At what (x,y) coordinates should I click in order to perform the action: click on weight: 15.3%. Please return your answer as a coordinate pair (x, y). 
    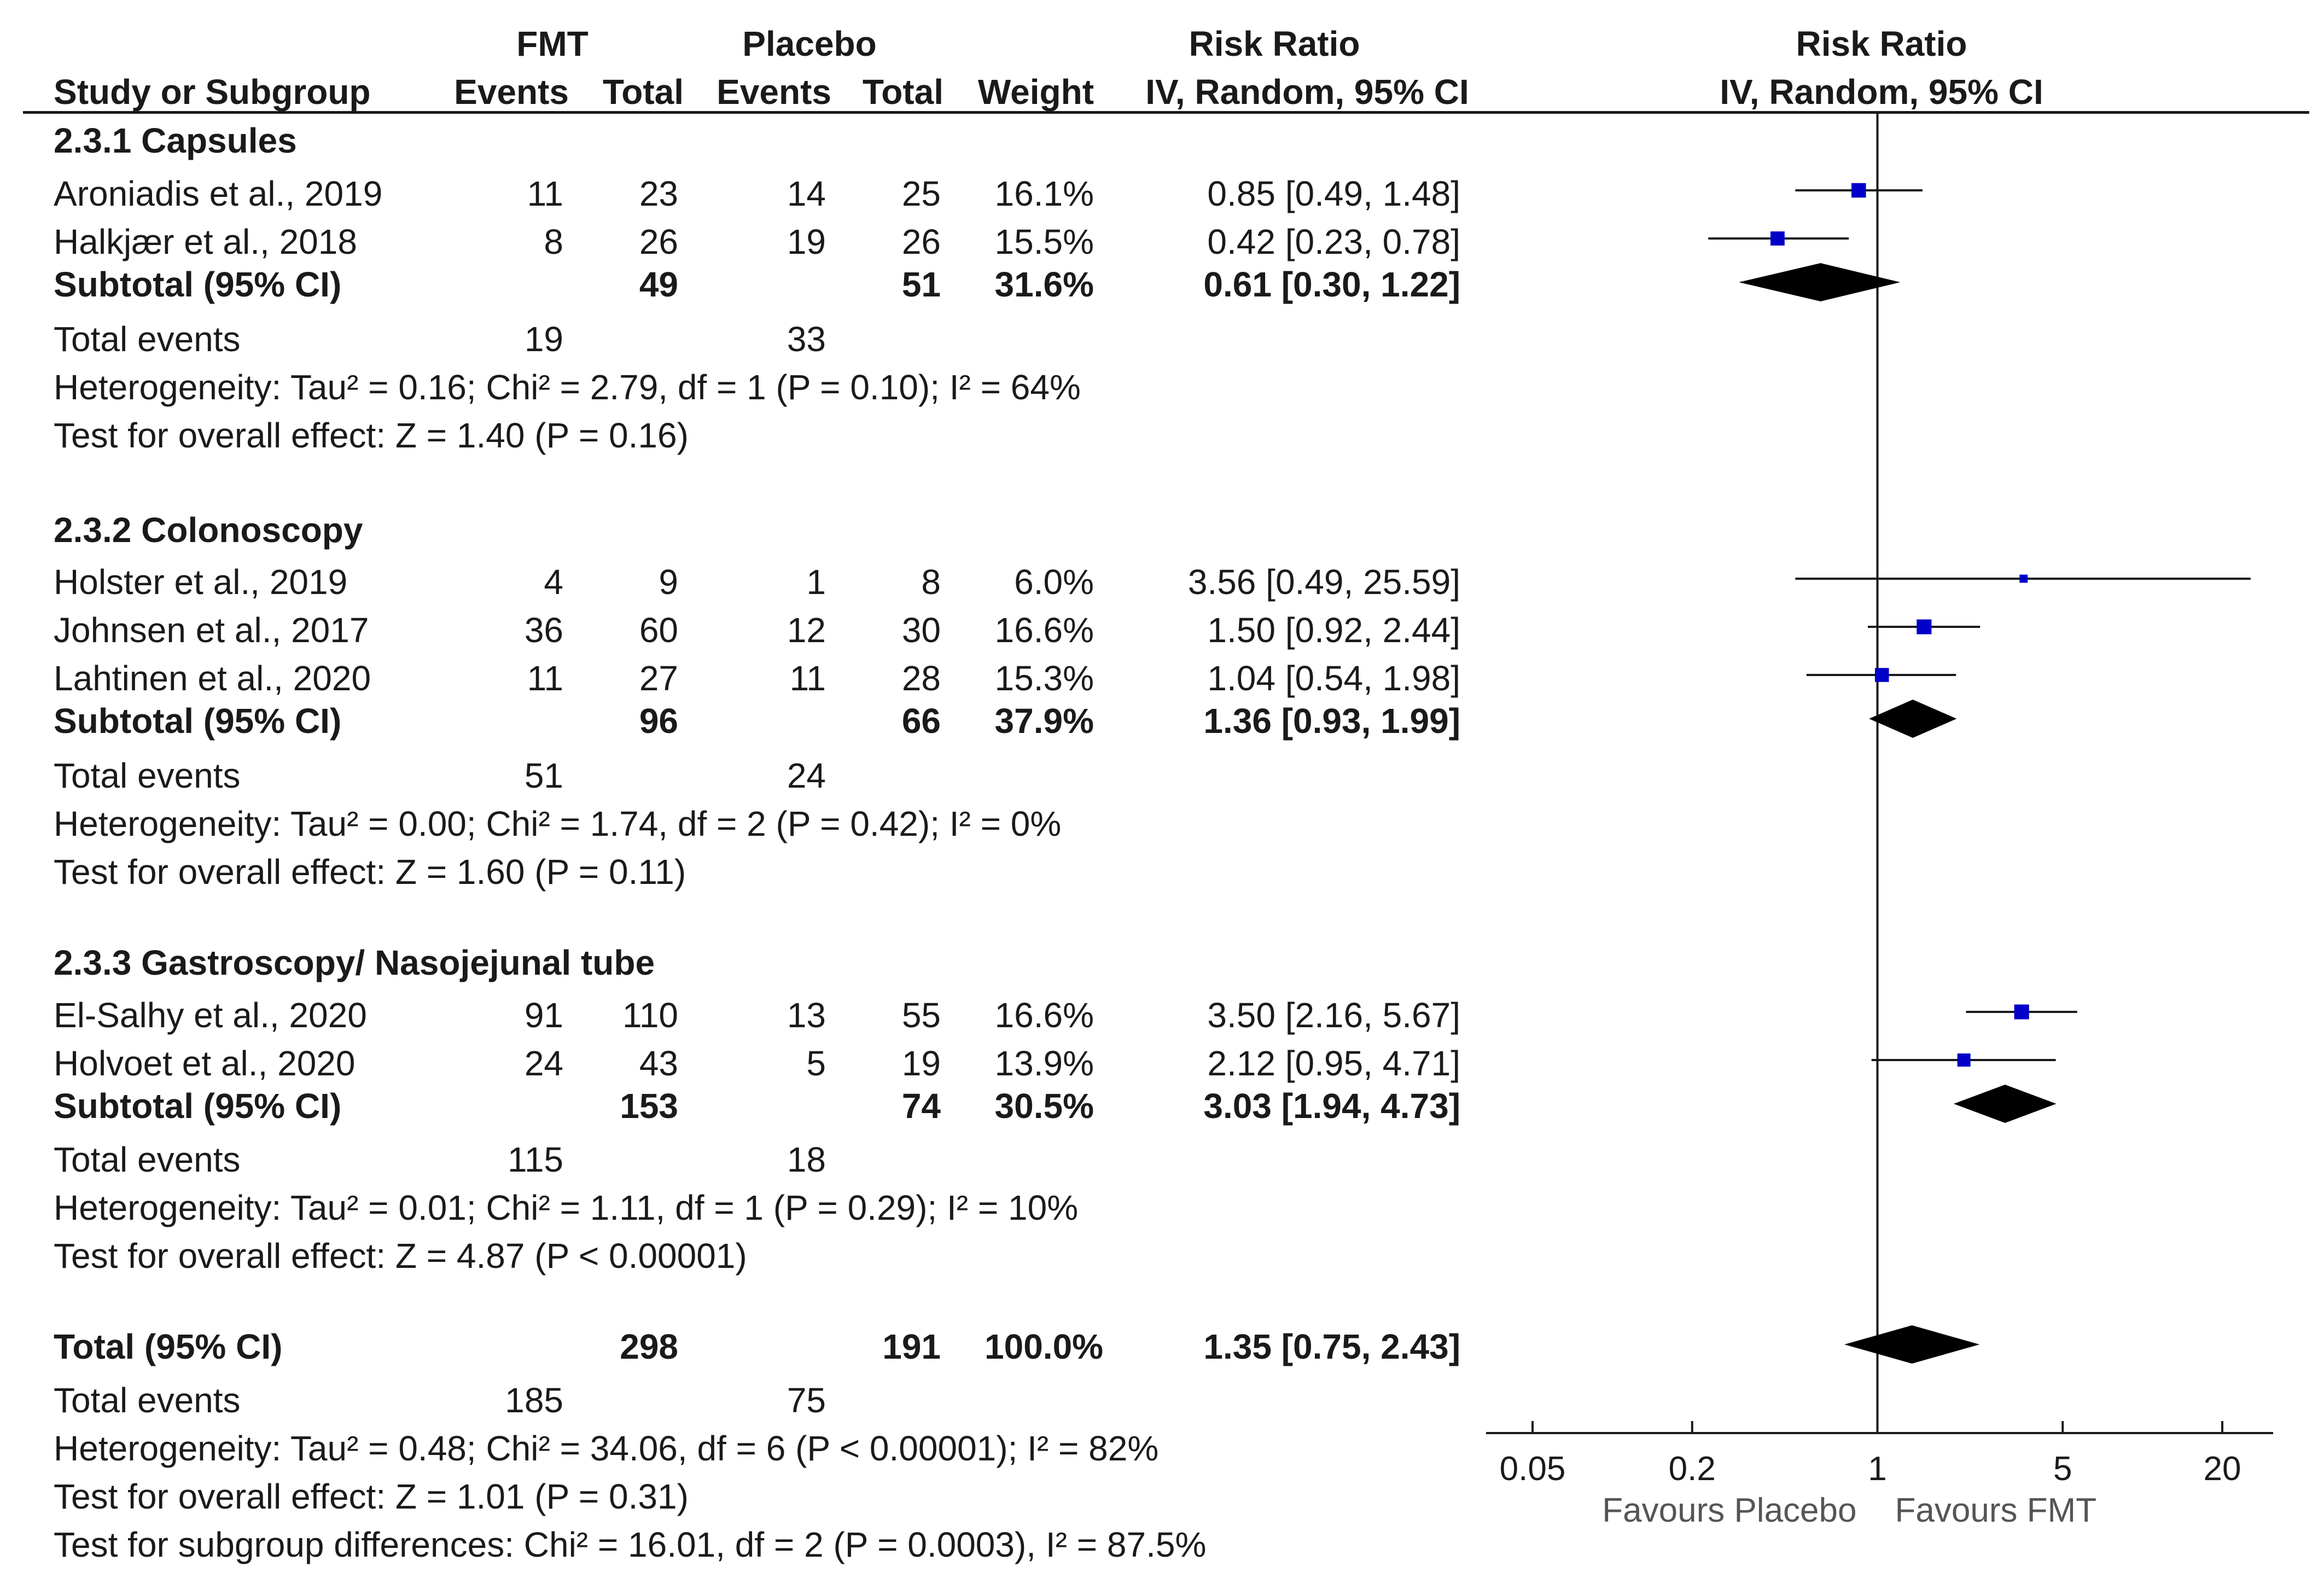
    Looking at the image, I should click on (1044, 678).